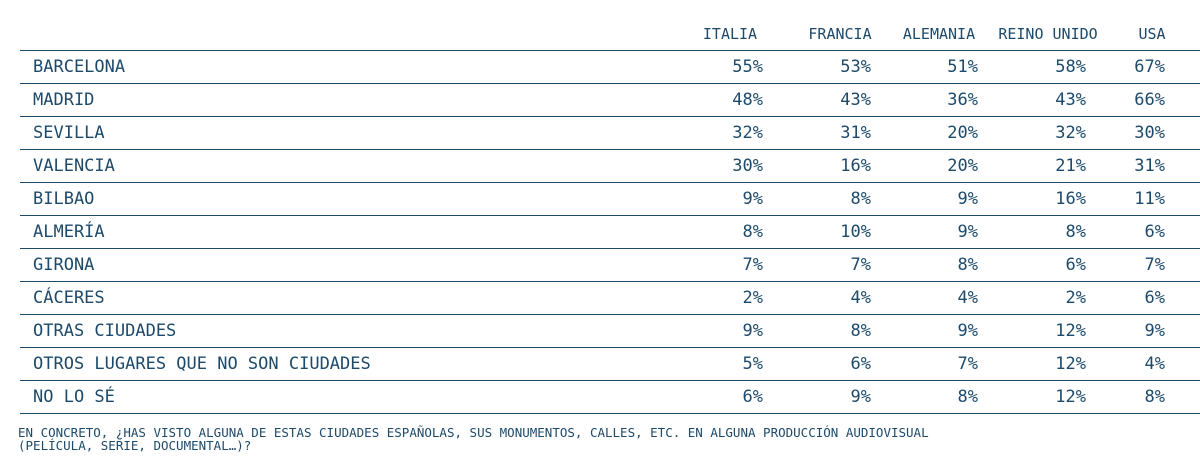 This screenshot has width=1200, height=463. I want to click on table-row: VALENCIA 30% 16% 20% 21% 31%, so click(610, 166).